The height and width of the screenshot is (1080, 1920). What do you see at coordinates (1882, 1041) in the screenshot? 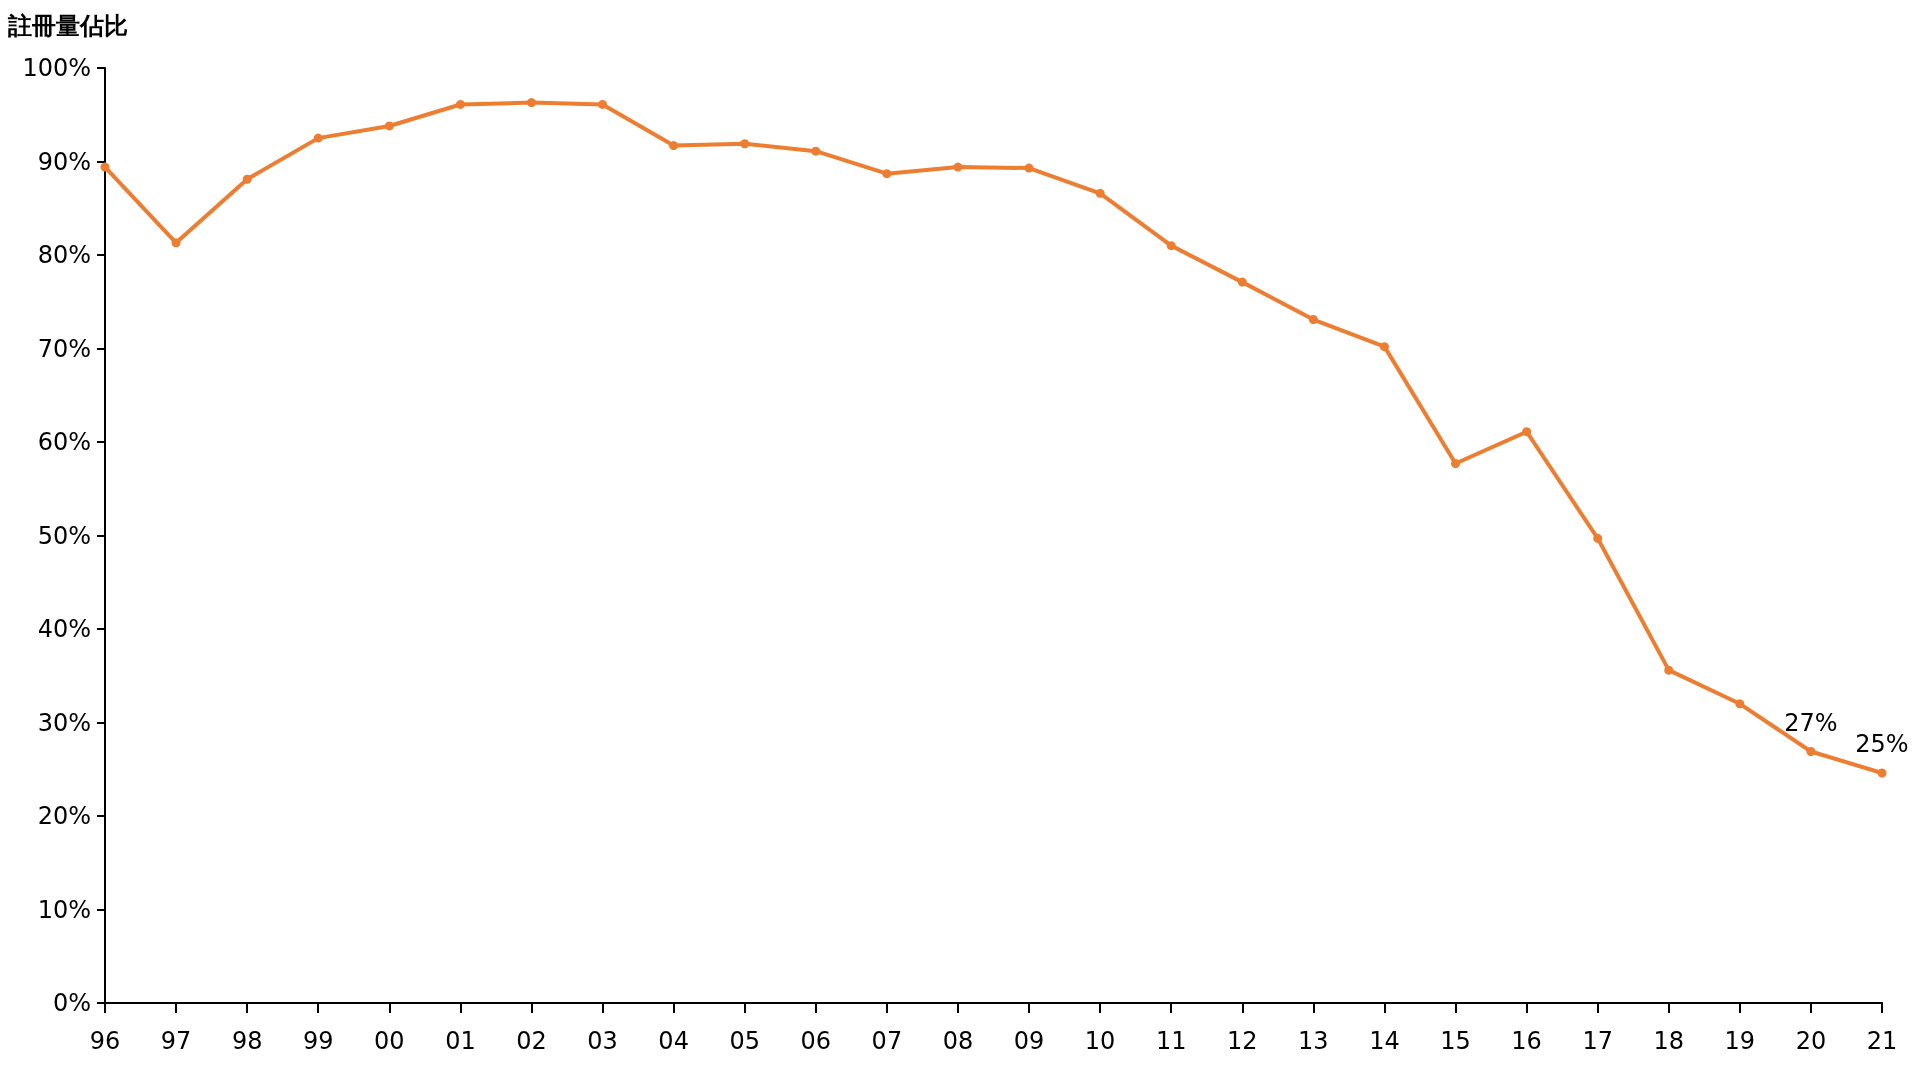
I see `x-tick-label: 21` at bounding box center [1882, 1041].